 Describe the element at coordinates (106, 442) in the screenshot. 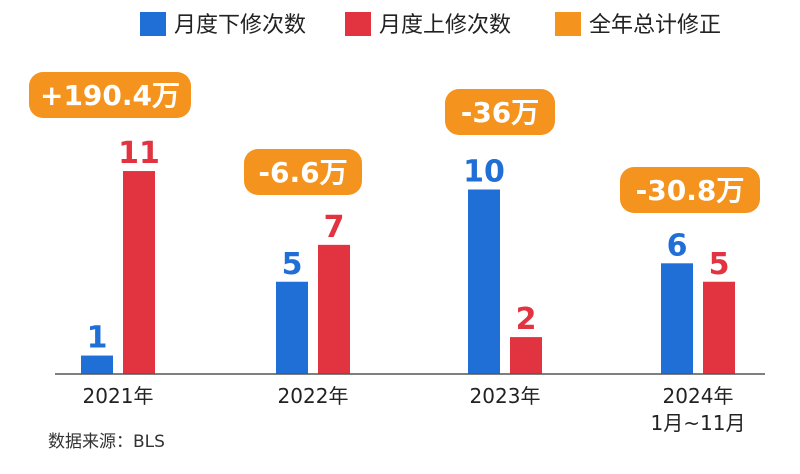

I see `source-note: 数据来源：BLS` at that location.